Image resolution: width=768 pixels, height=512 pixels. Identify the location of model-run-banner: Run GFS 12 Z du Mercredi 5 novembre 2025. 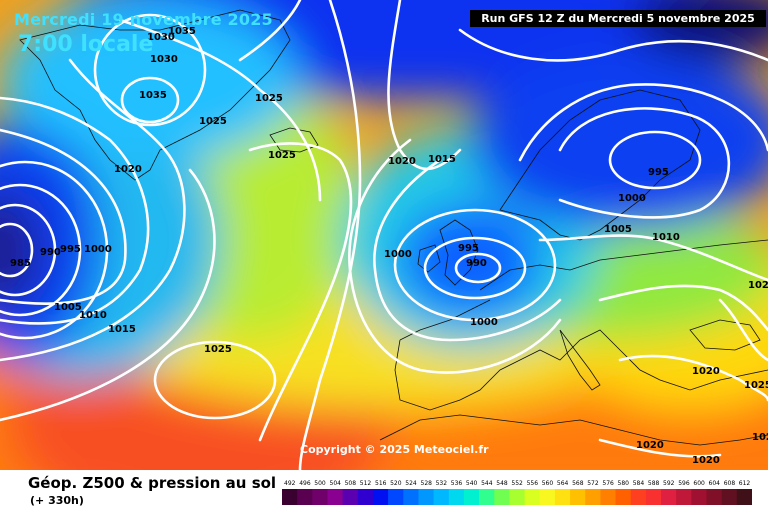
(618, 18).